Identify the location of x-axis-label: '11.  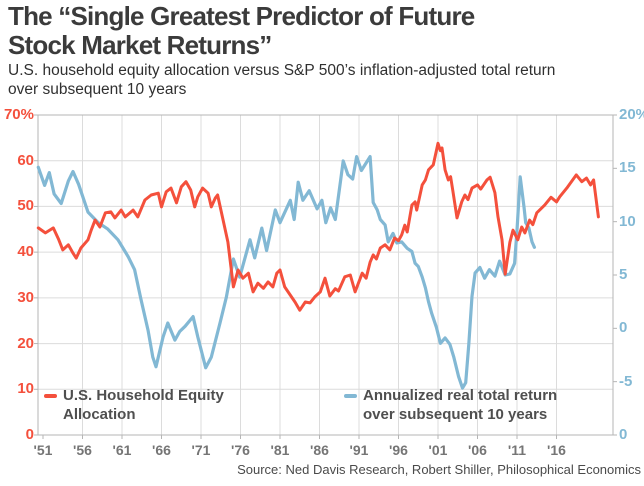
(517, 450).